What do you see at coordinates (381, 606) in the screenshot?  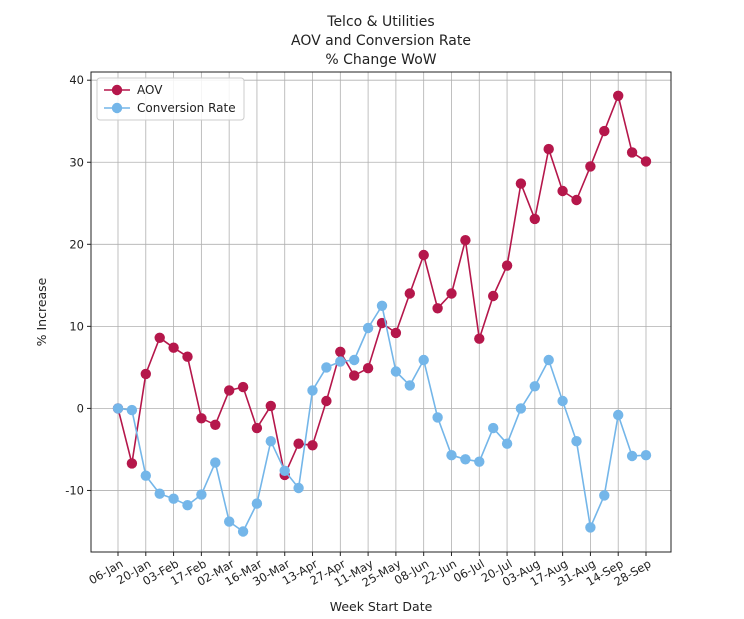 I see `x-axis-label: Week Start Date` at bounding box center [381, 606].